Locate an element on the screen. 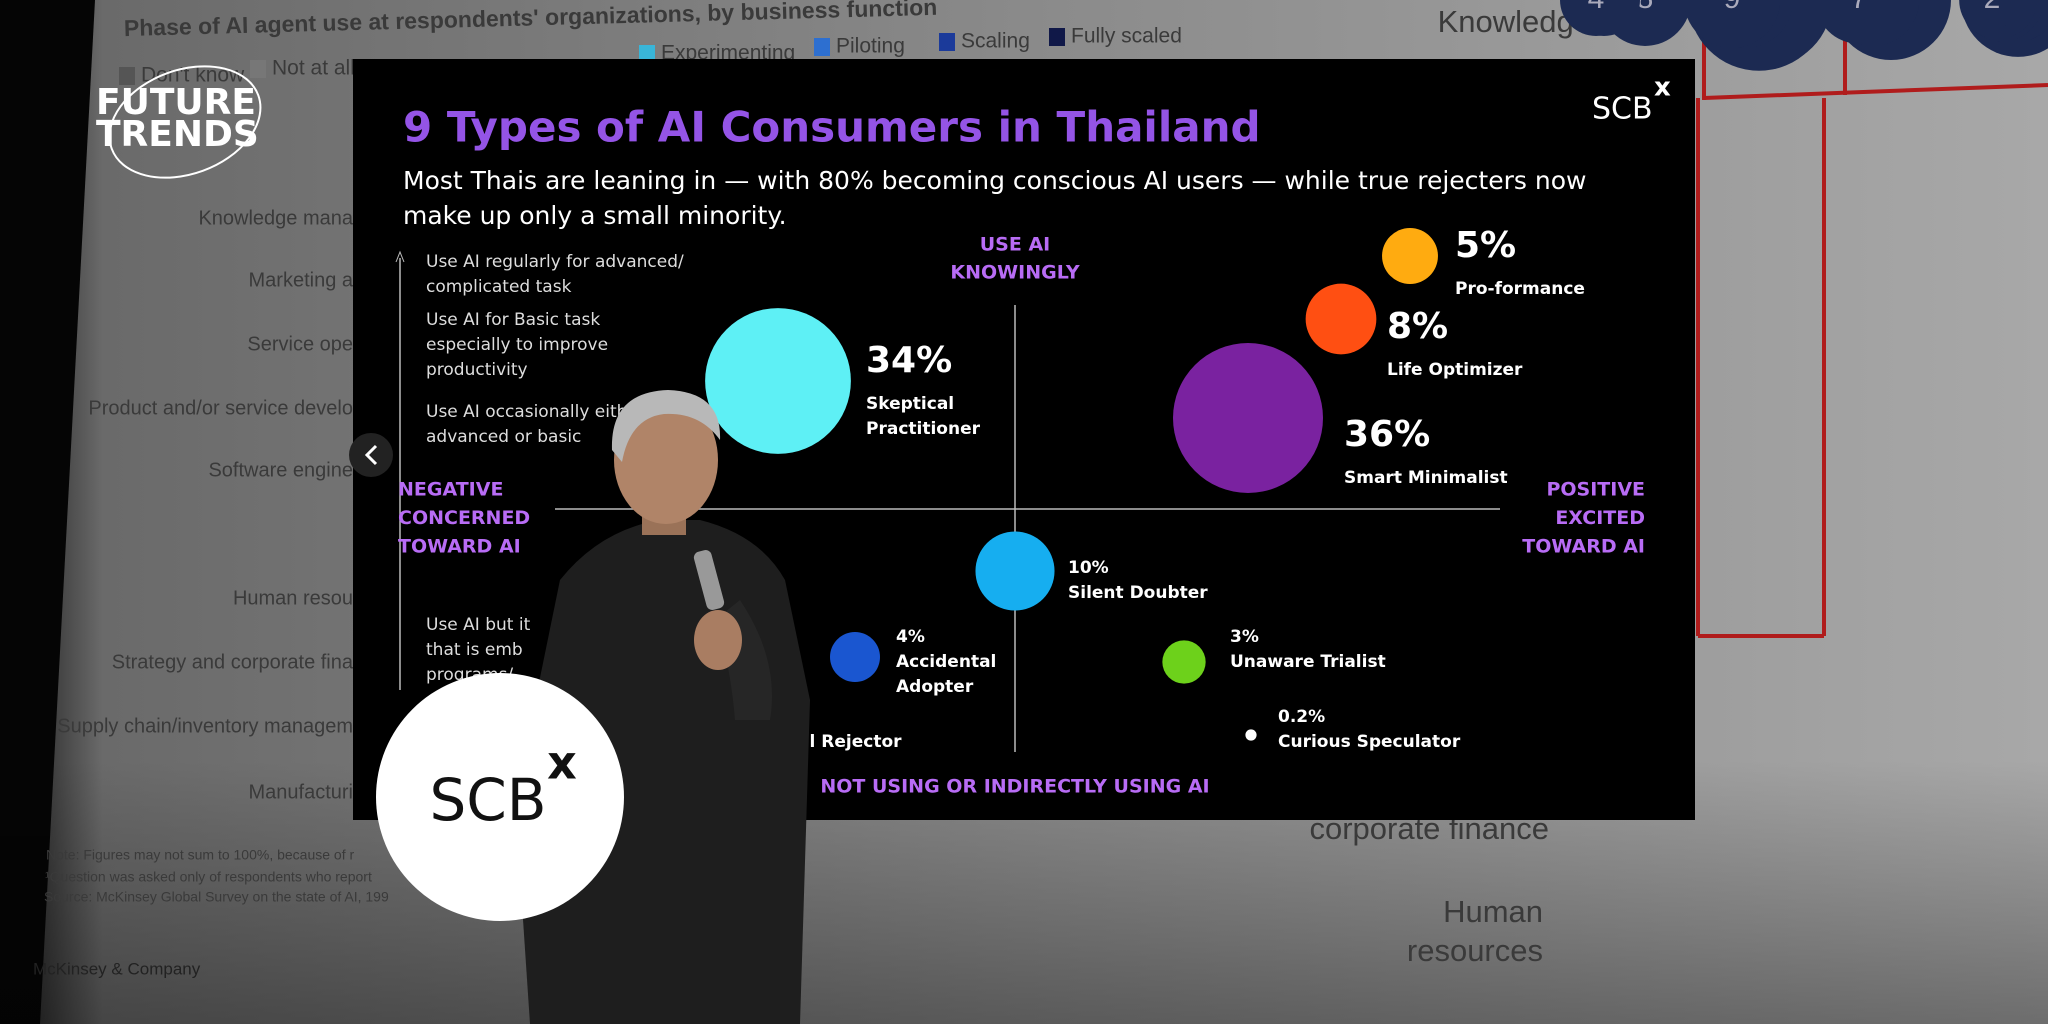 Image resolution: width=2048 pixels, height=1024 pixels. legend-label: Fully scaled is located at coordinates (1126, 36).